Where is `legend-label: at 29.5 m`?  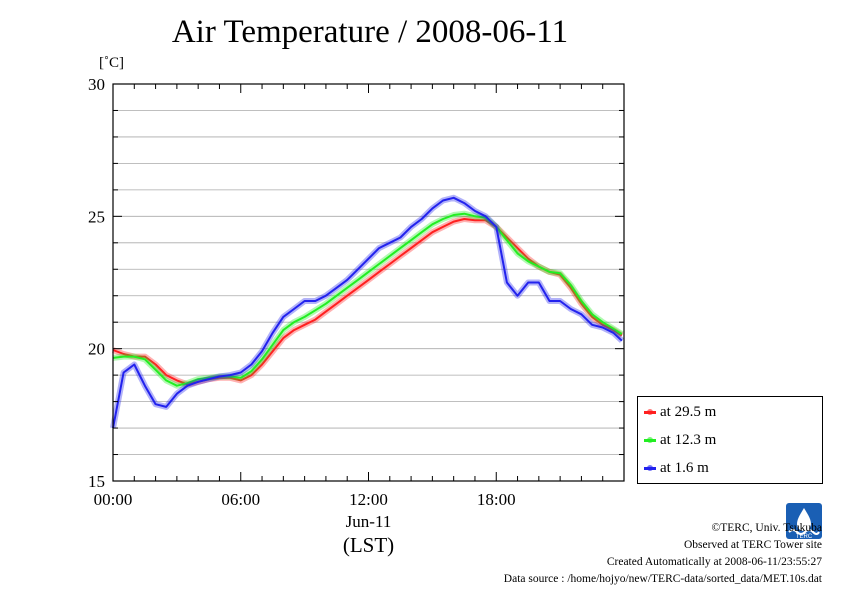 legend-label: at 29.5 m is located at coordinates (688, 411).